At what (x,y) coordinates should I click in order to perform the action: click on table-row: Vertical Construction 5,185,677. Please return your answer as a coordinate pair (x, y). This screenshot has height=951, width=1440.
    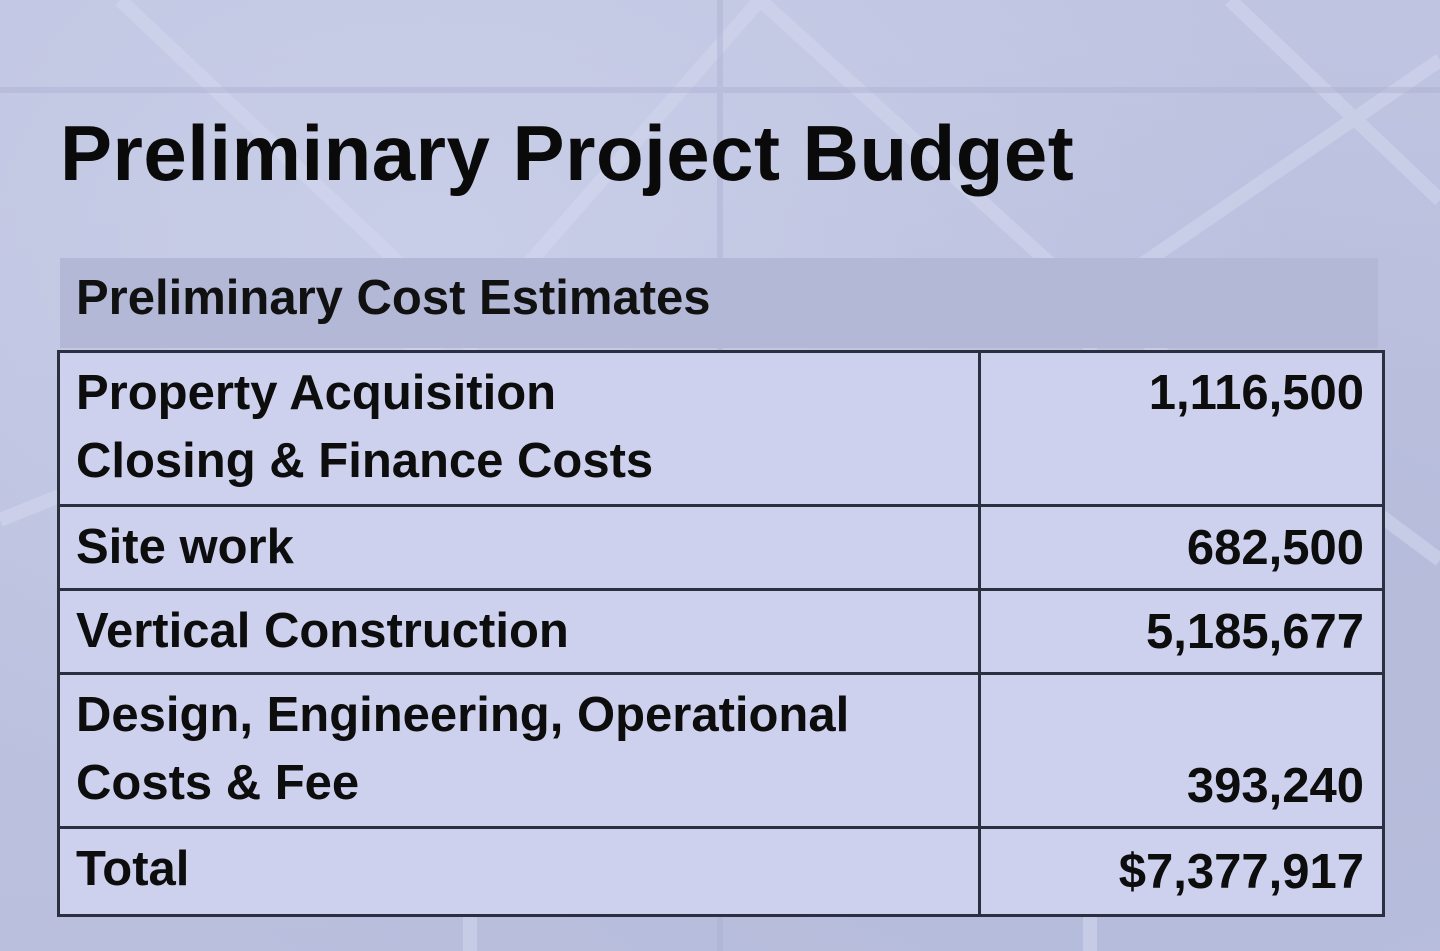
    Looking at the image, I should click on (721, 631).